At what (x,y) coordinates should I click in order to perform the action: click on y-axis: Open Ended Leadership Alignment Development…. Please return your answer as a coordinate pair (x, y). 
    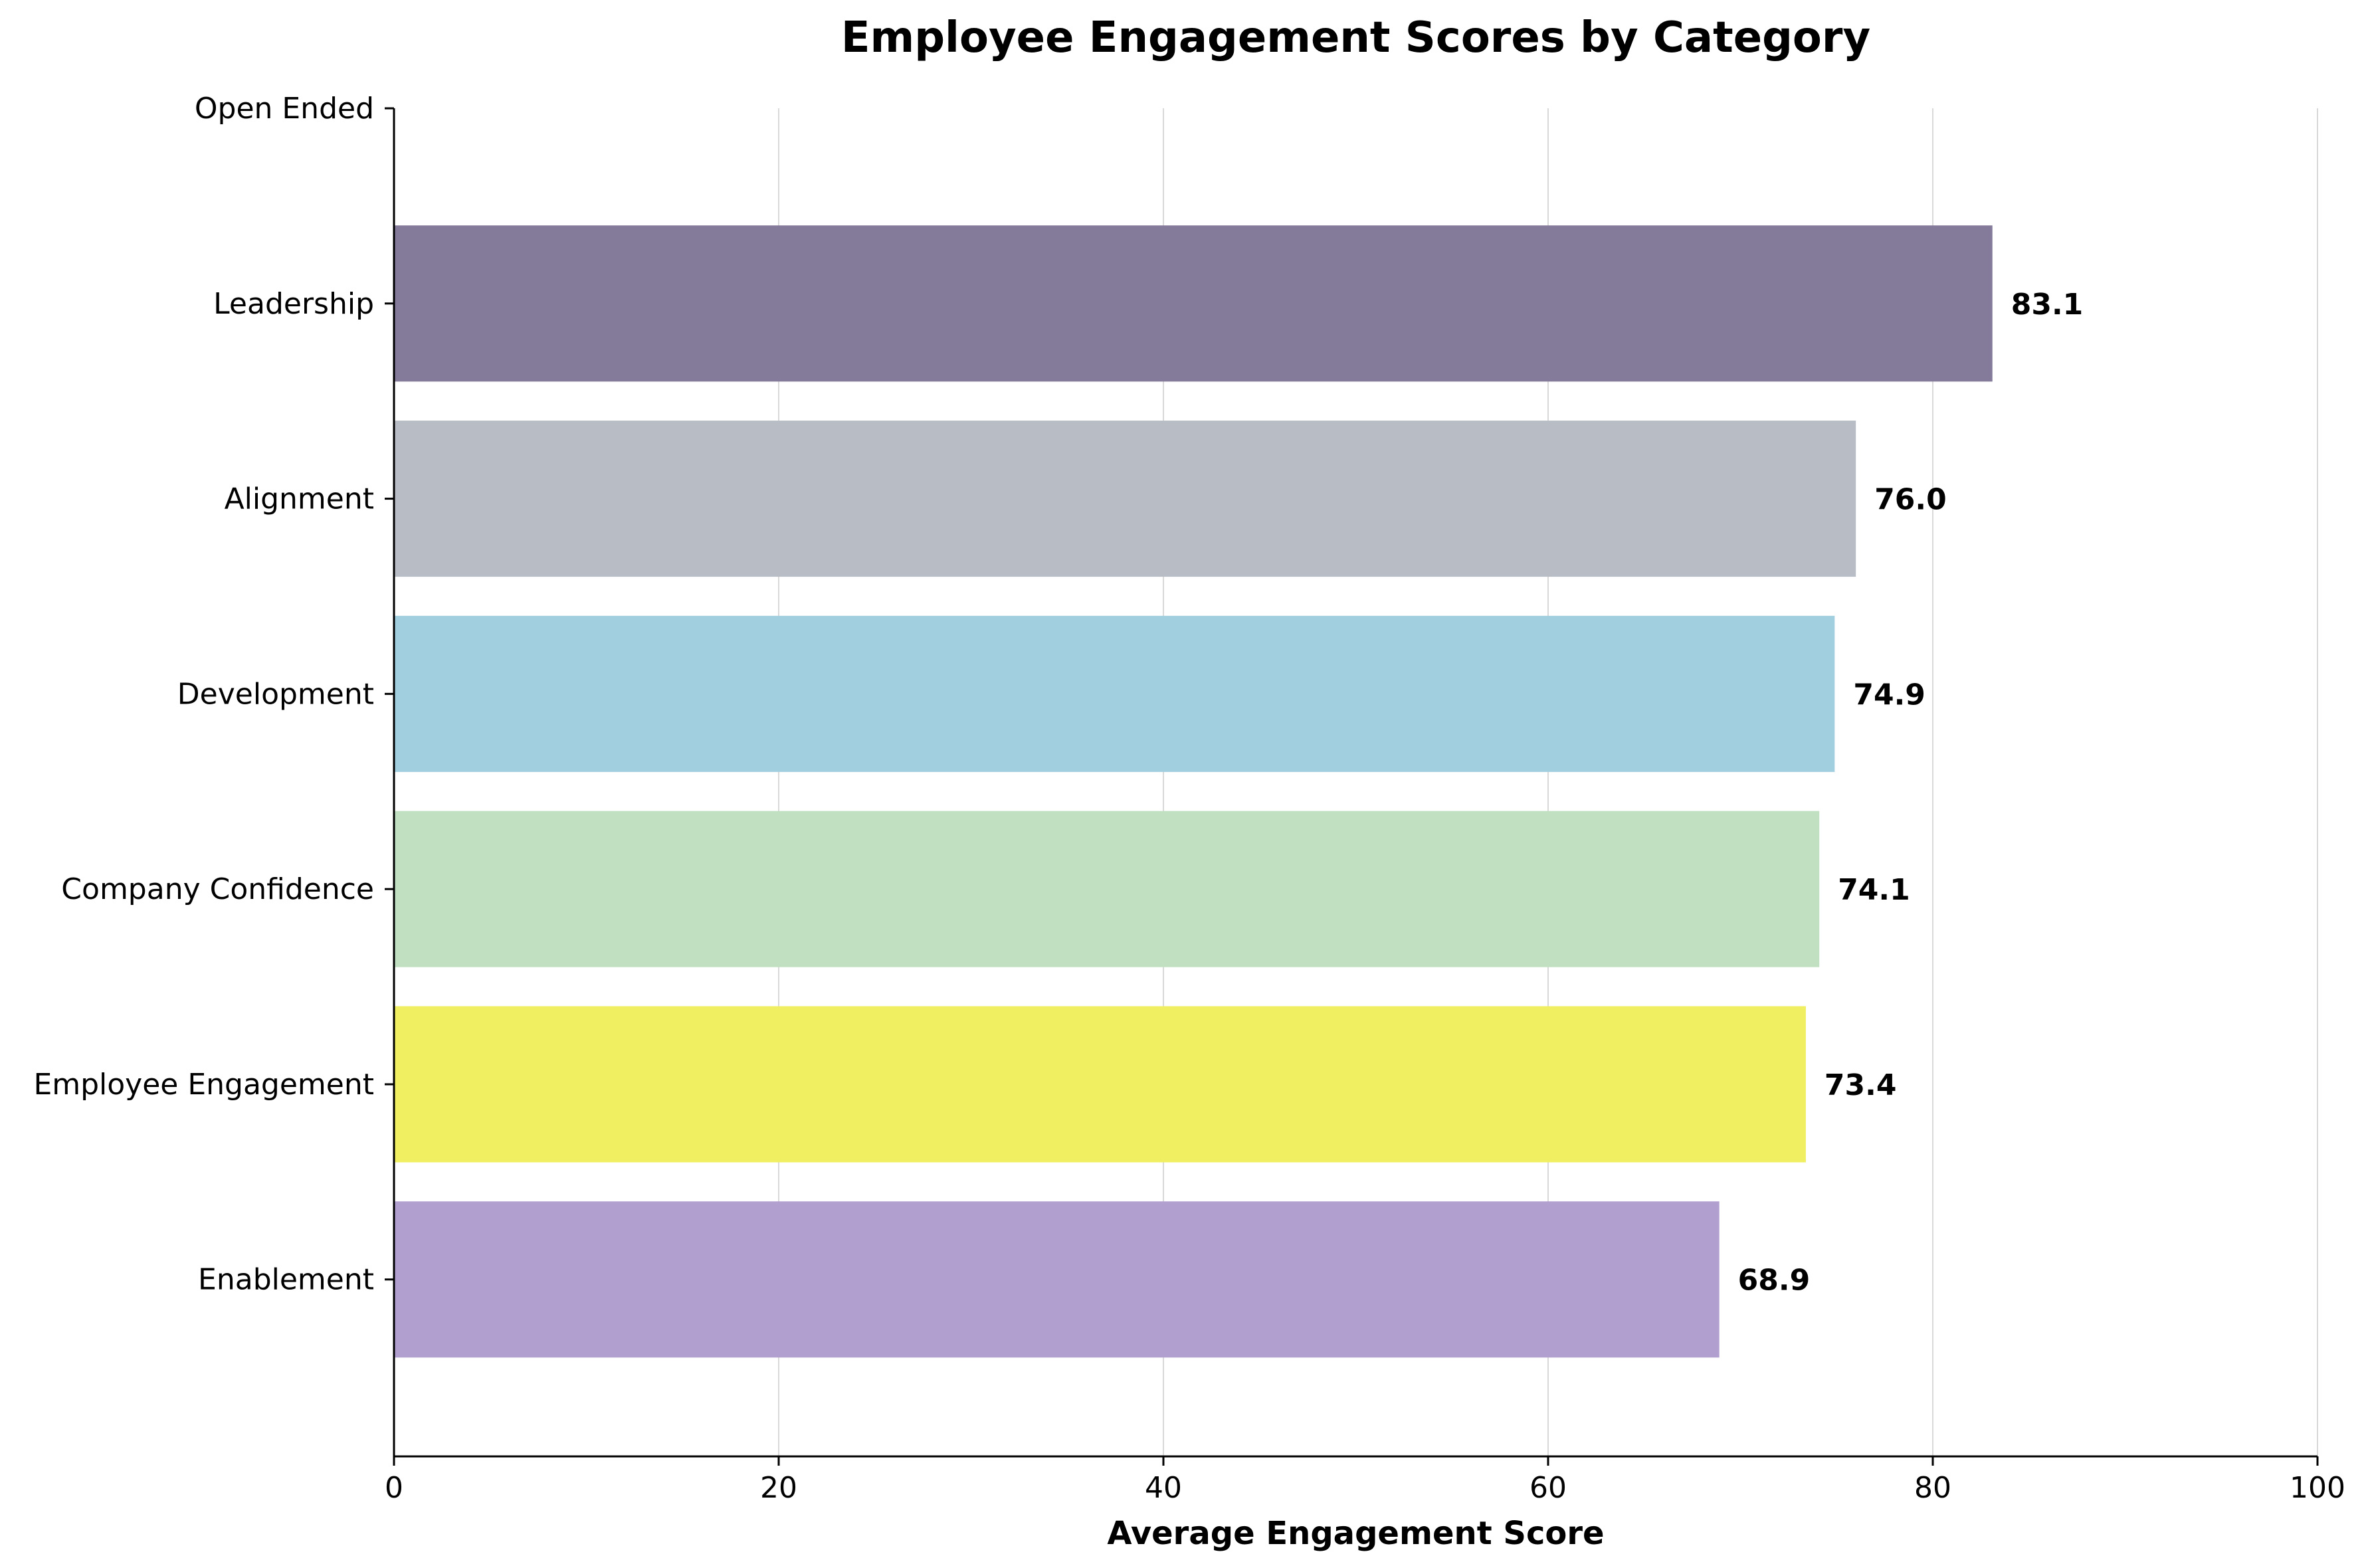
    Looking at the image, I should click on (214, 774).